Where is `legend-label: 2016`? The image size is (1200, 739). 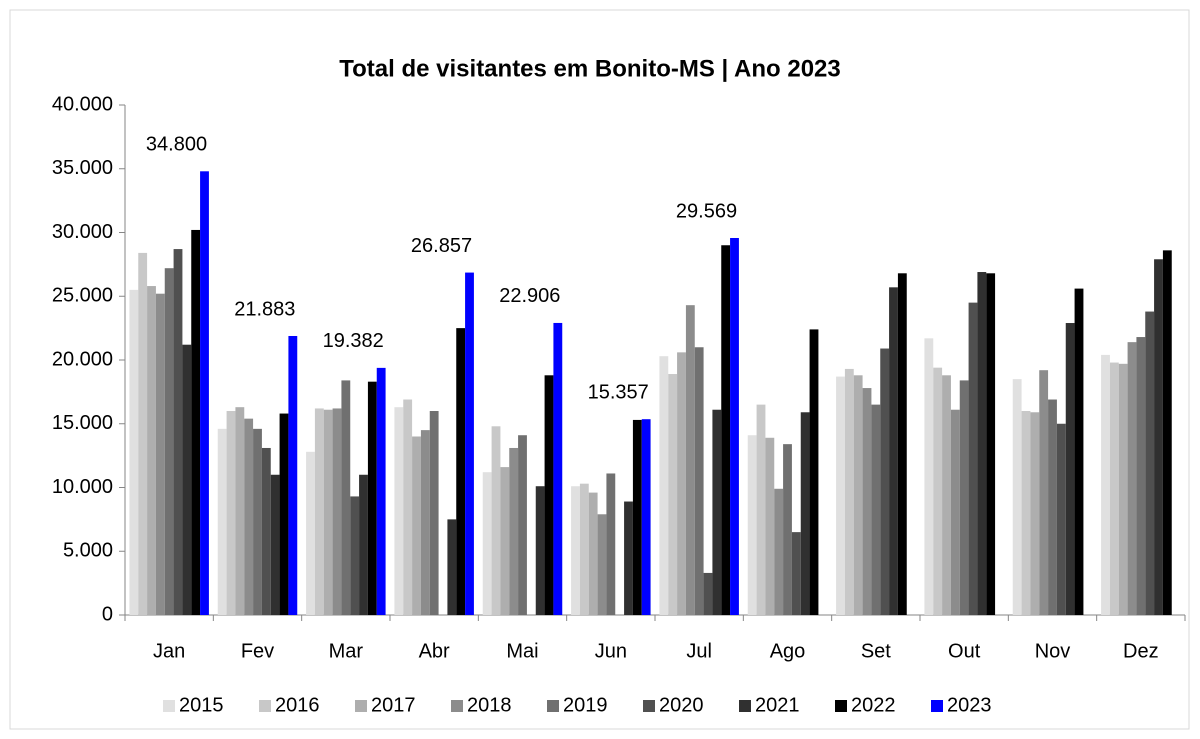
legend-label: 2016 is located at coordinates (297, 705).